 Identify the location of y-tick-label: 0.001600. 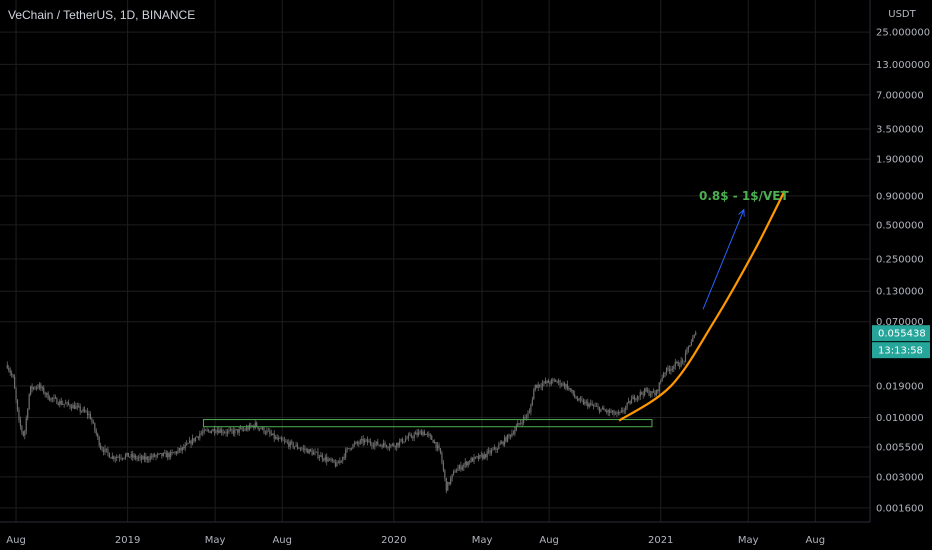
(900, 508).